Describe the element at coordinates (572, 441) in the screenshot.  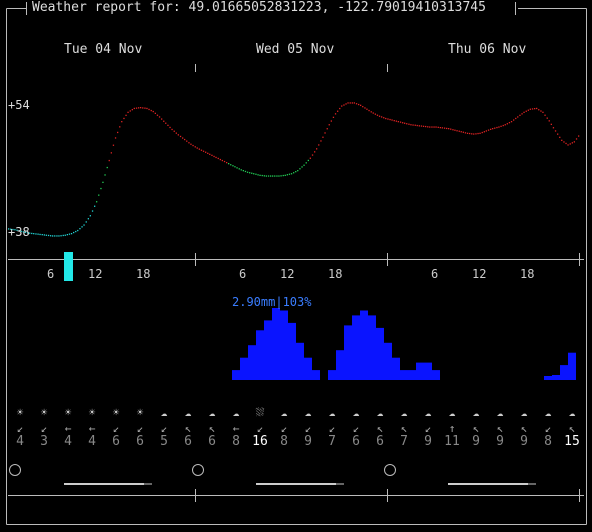
I see `wind-speed: 15` at that location.